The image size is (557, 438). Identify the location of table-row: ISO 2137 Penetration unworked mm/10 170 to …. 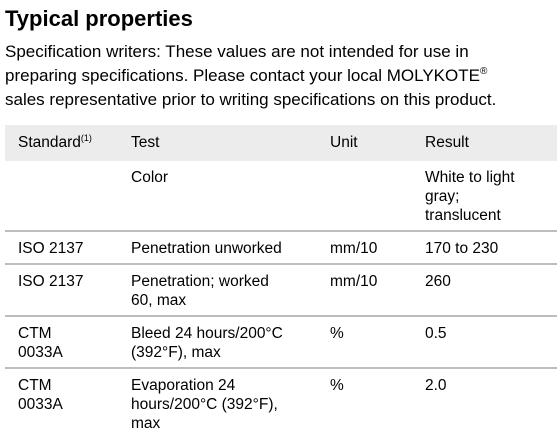
(281, 247).